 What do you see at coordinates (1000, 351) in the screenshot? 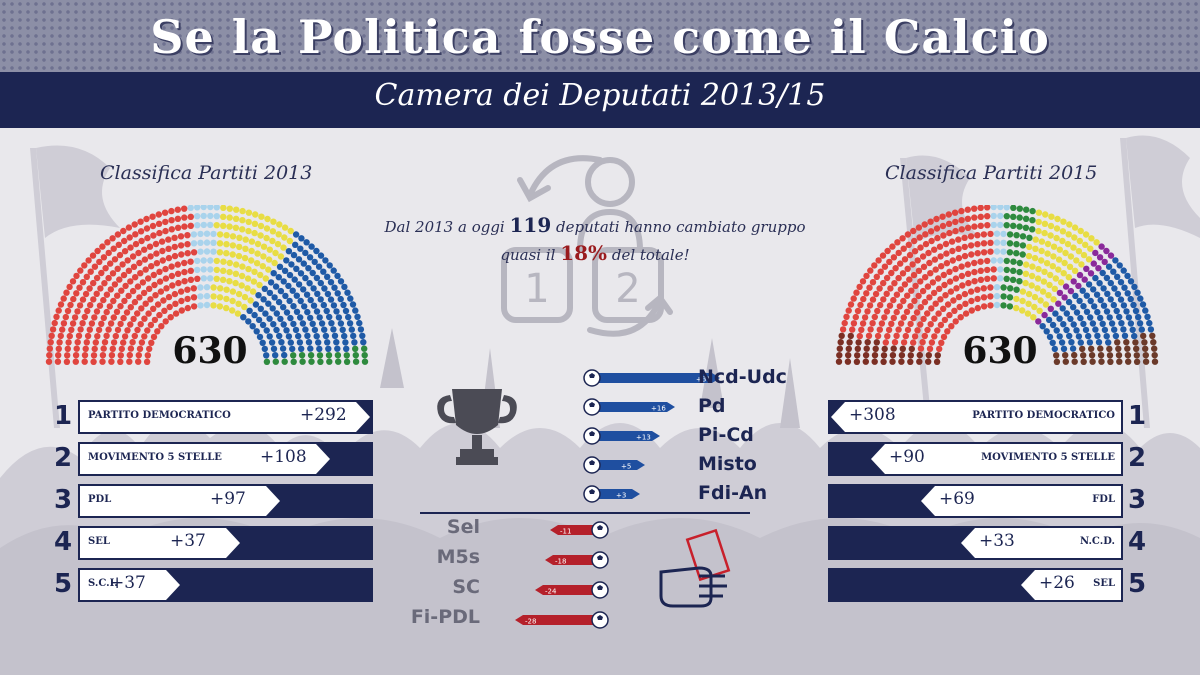
I see `seat-total-2015: 630` at bounding box center [1000, 351].